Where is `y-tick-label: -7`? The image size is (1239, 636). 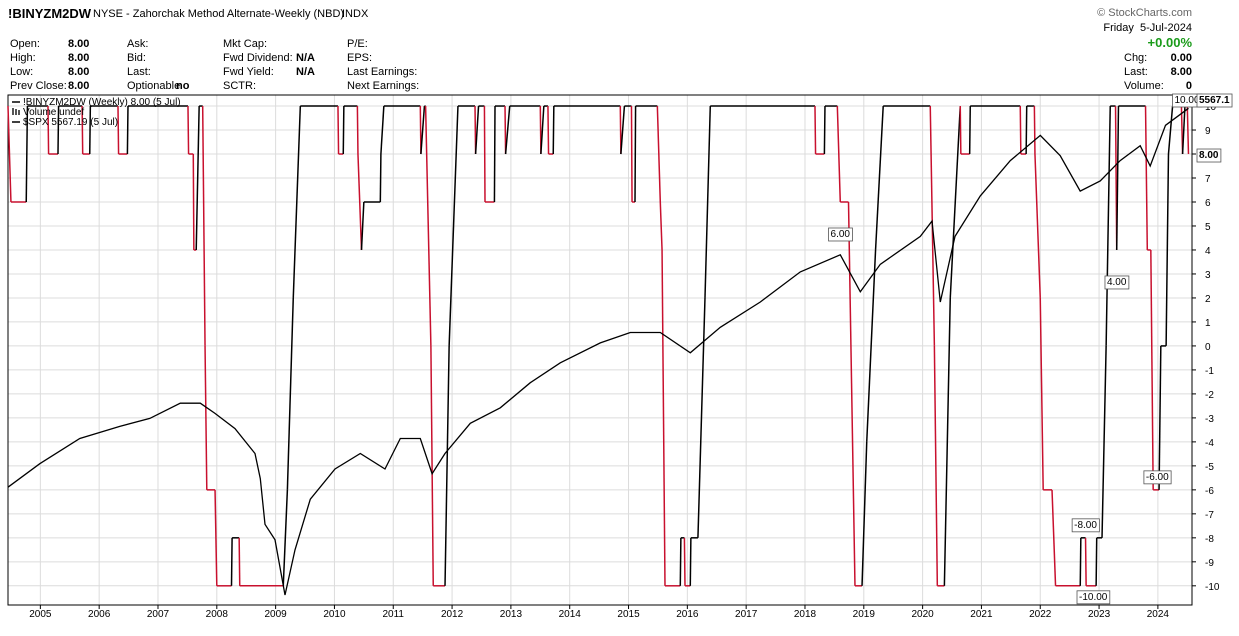
y-tick-label: -7 is located at coordinates (1209, 515).